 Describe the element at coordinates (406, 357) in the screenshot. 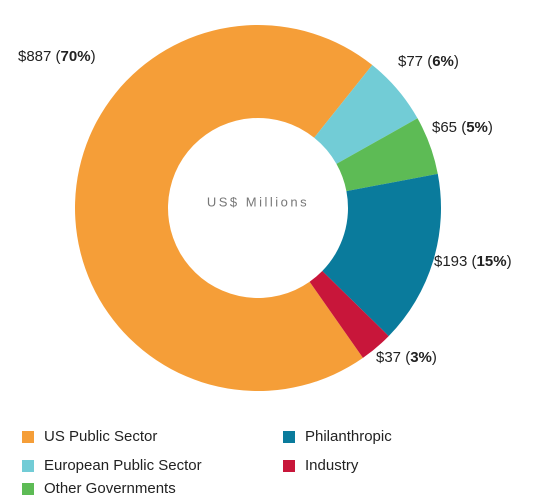

I see `data-label: $37 (3%)` at that location.